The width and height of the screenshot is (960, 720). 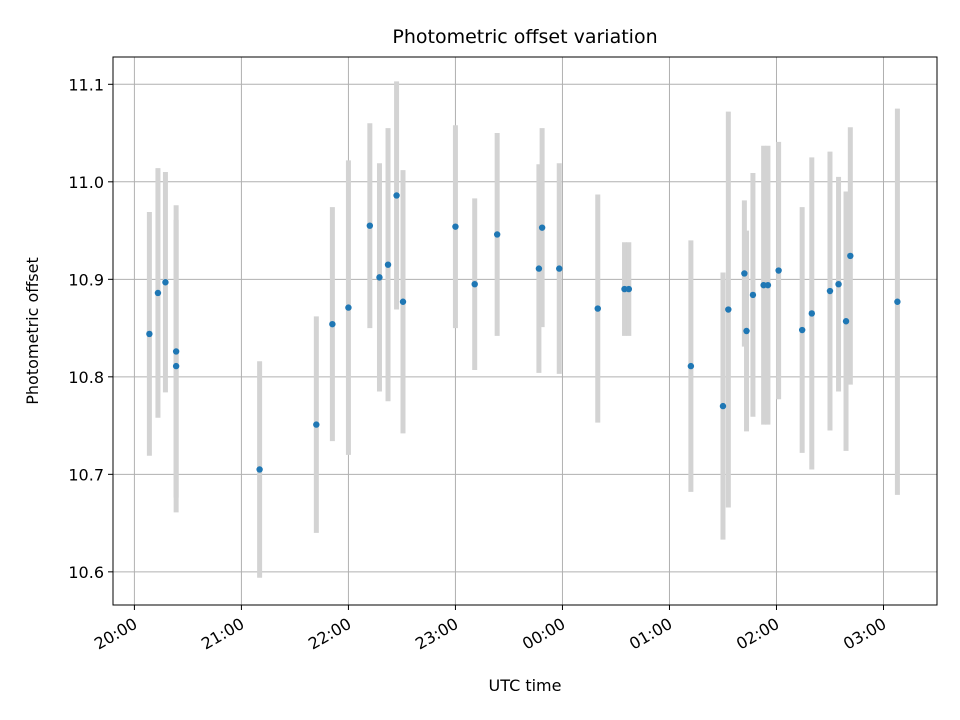 I want to click on y-axis-label: Photometric offset, so click(x=32, y=331).